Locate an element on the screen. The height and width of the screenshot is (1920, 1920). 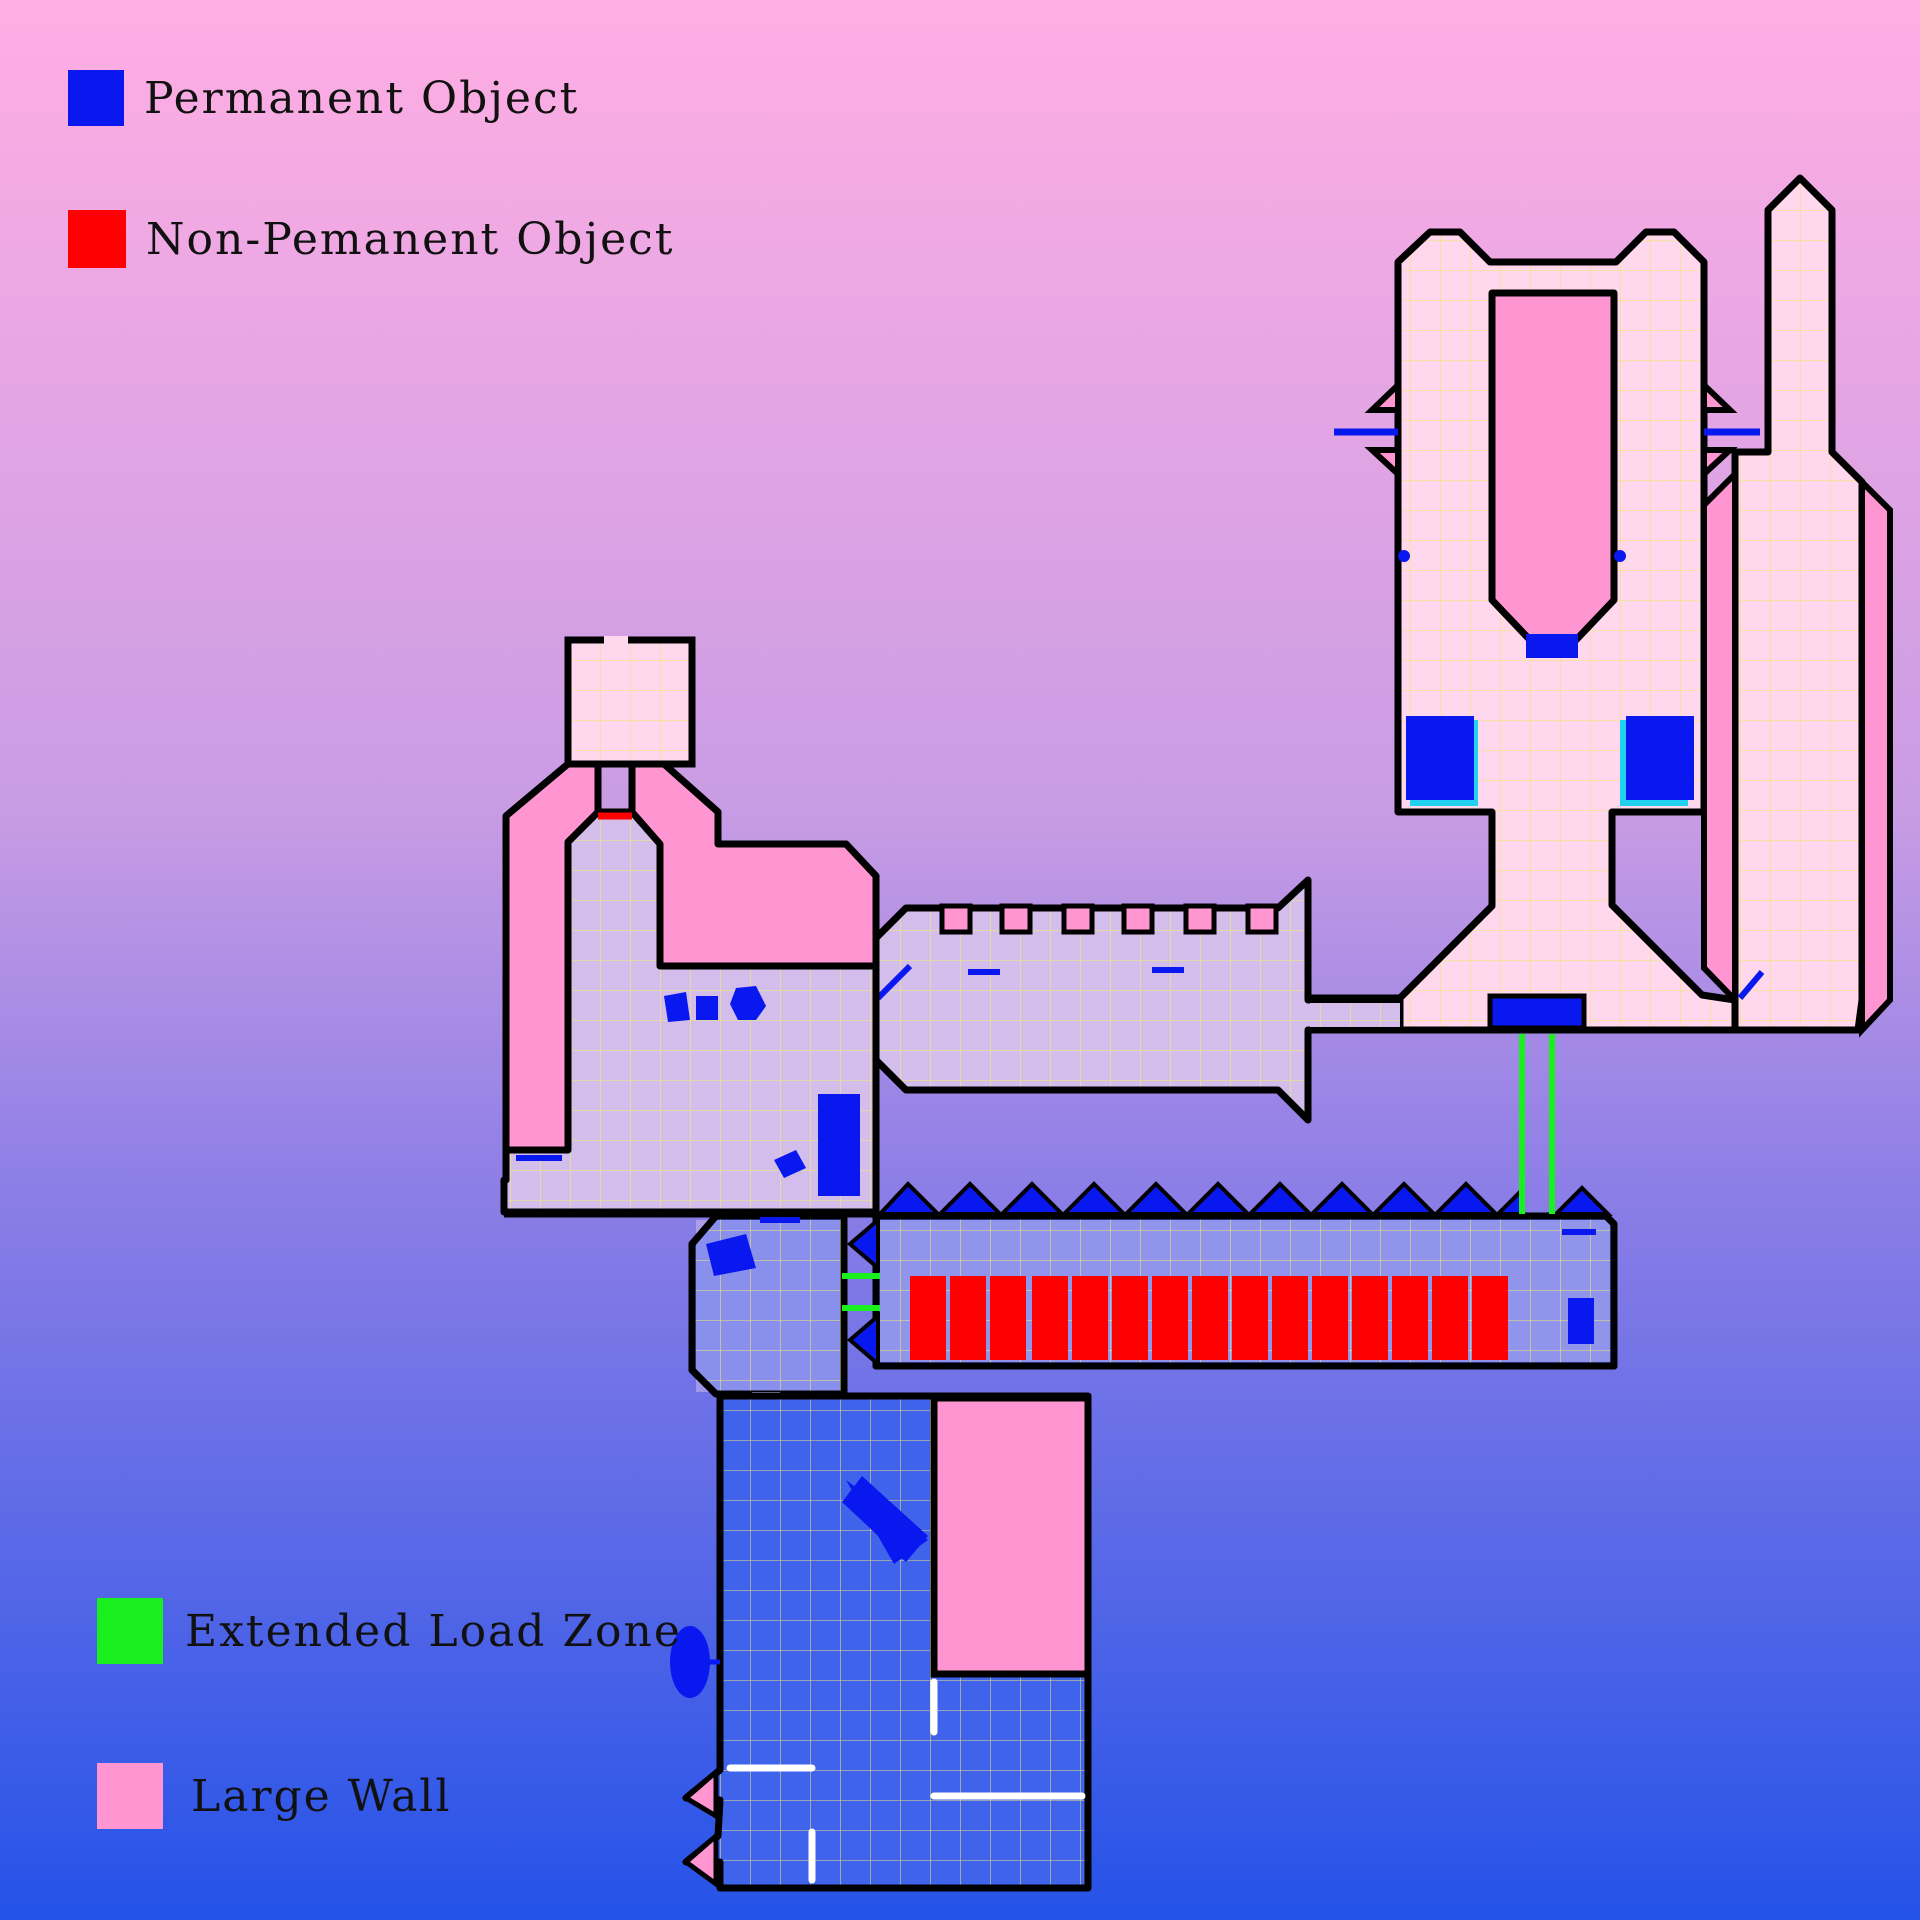
antechamber is located at coordinates (784, 1306).